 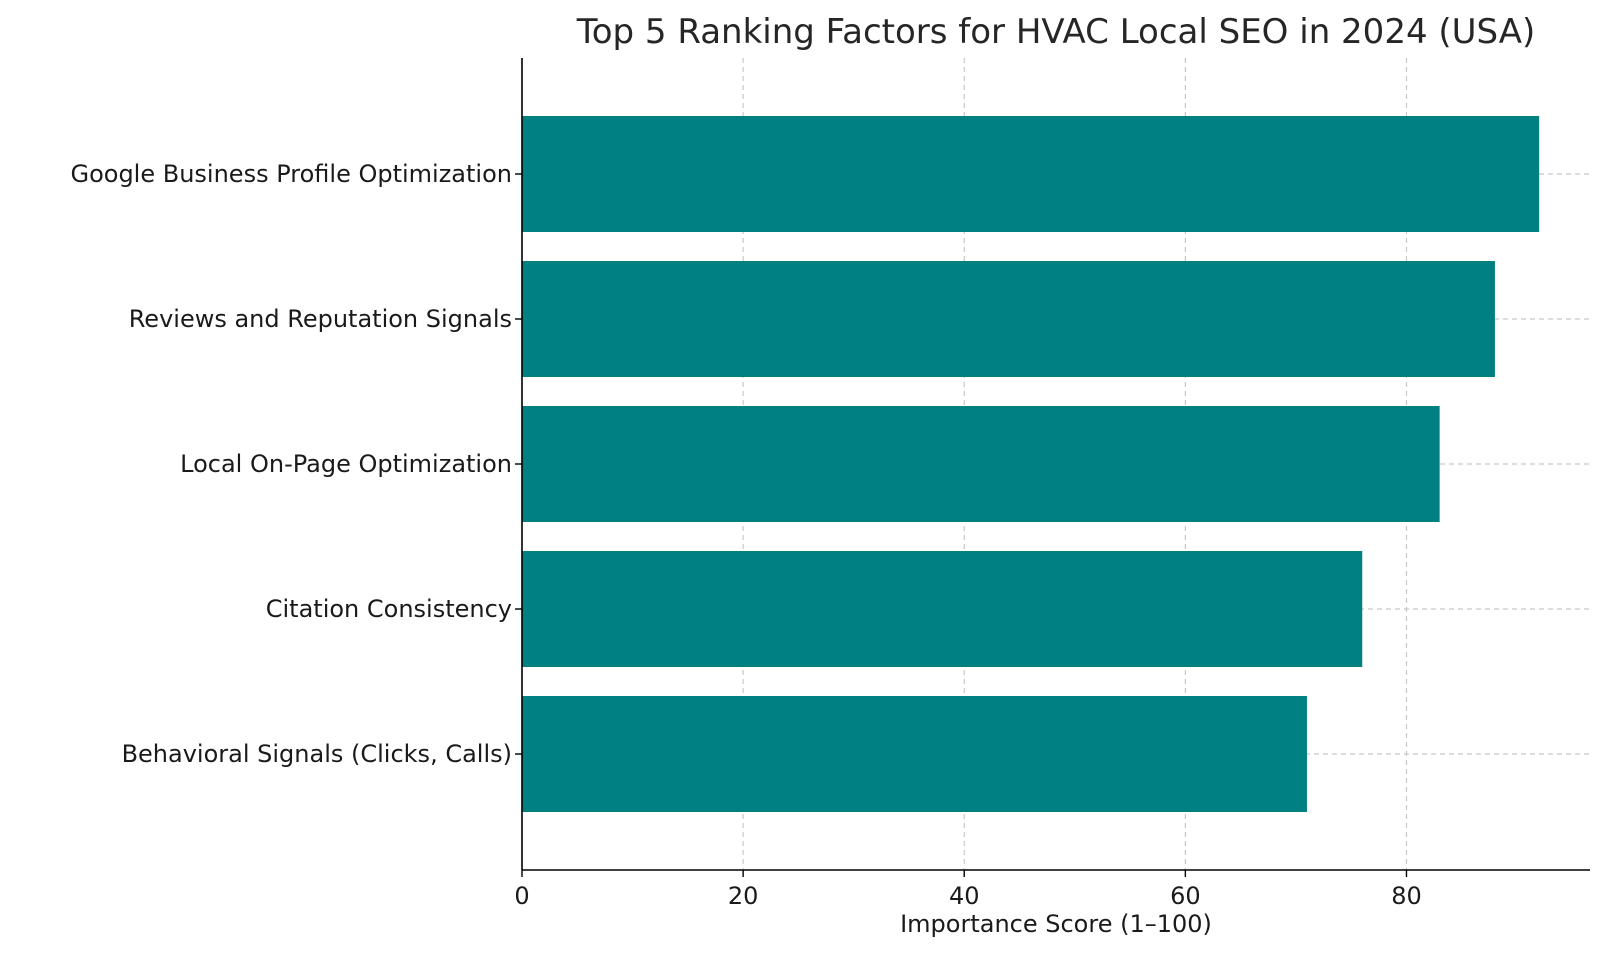 What do you see at coordinates (291, 174) in the screenshot?
I see `y-tick-label: Google Business Profile Optimization` at bounding box center [291, 174].